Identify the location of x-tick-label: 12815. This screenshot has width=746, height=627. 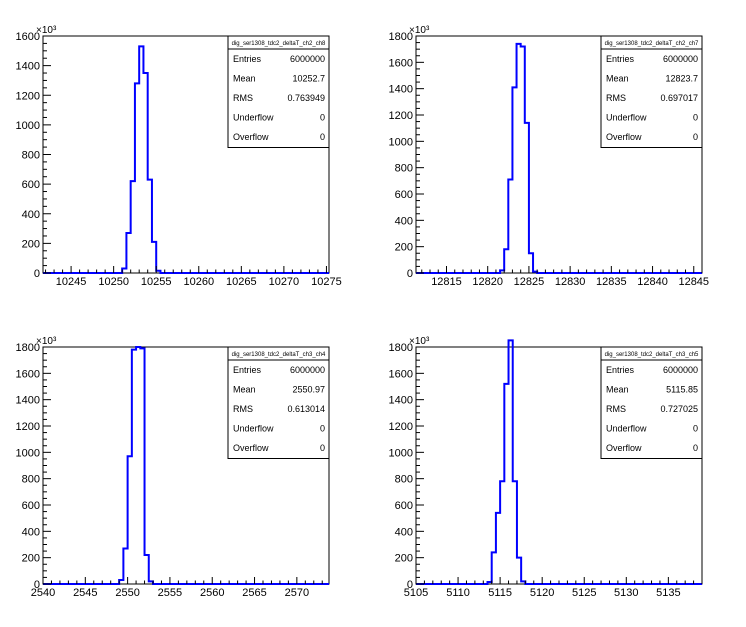
(446, 282).